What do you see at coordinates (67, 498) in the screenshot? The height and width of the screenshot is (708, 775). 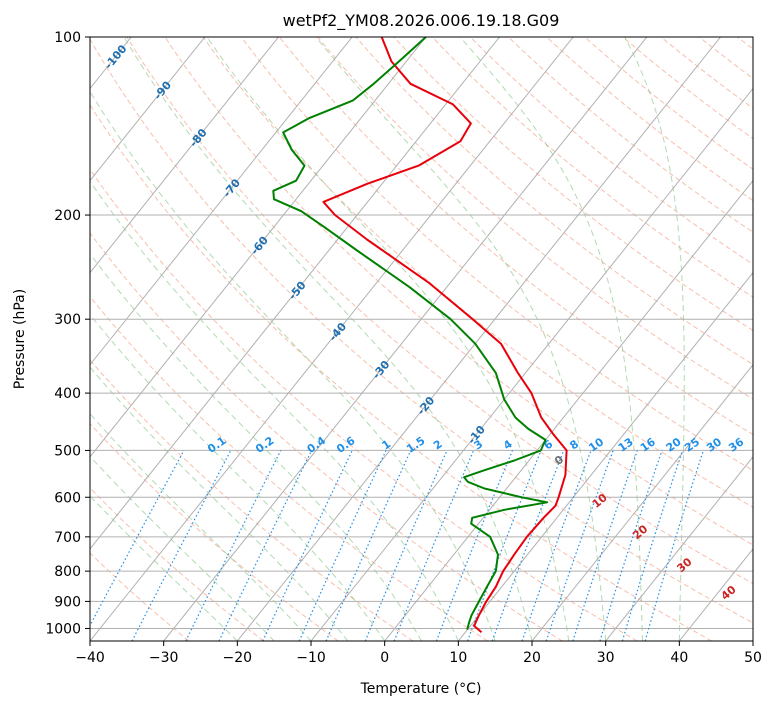 I see `y-tick-label: 600` at bounding box center [67, 498].